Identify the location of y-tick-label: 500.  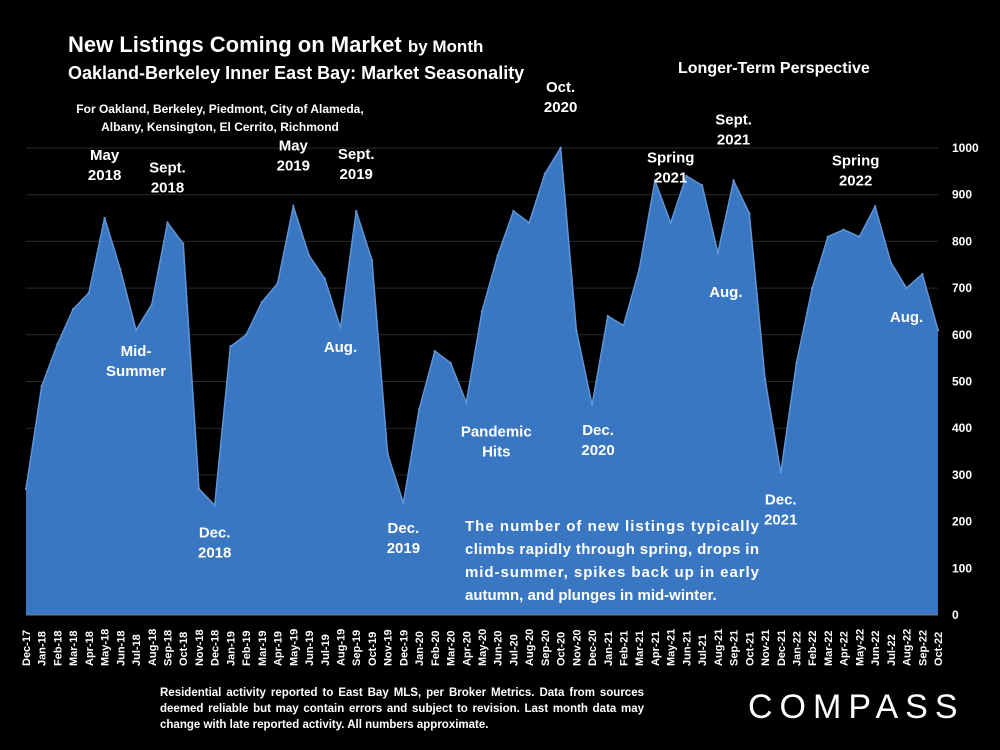
(962, 382).